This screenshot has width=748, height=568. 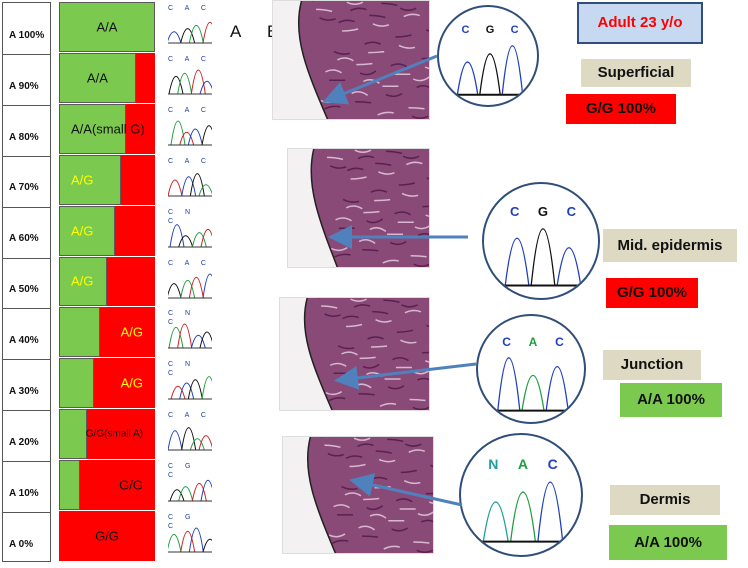 I want to click on title-text: Adult 23 y/o, so click(x=640, y=22).